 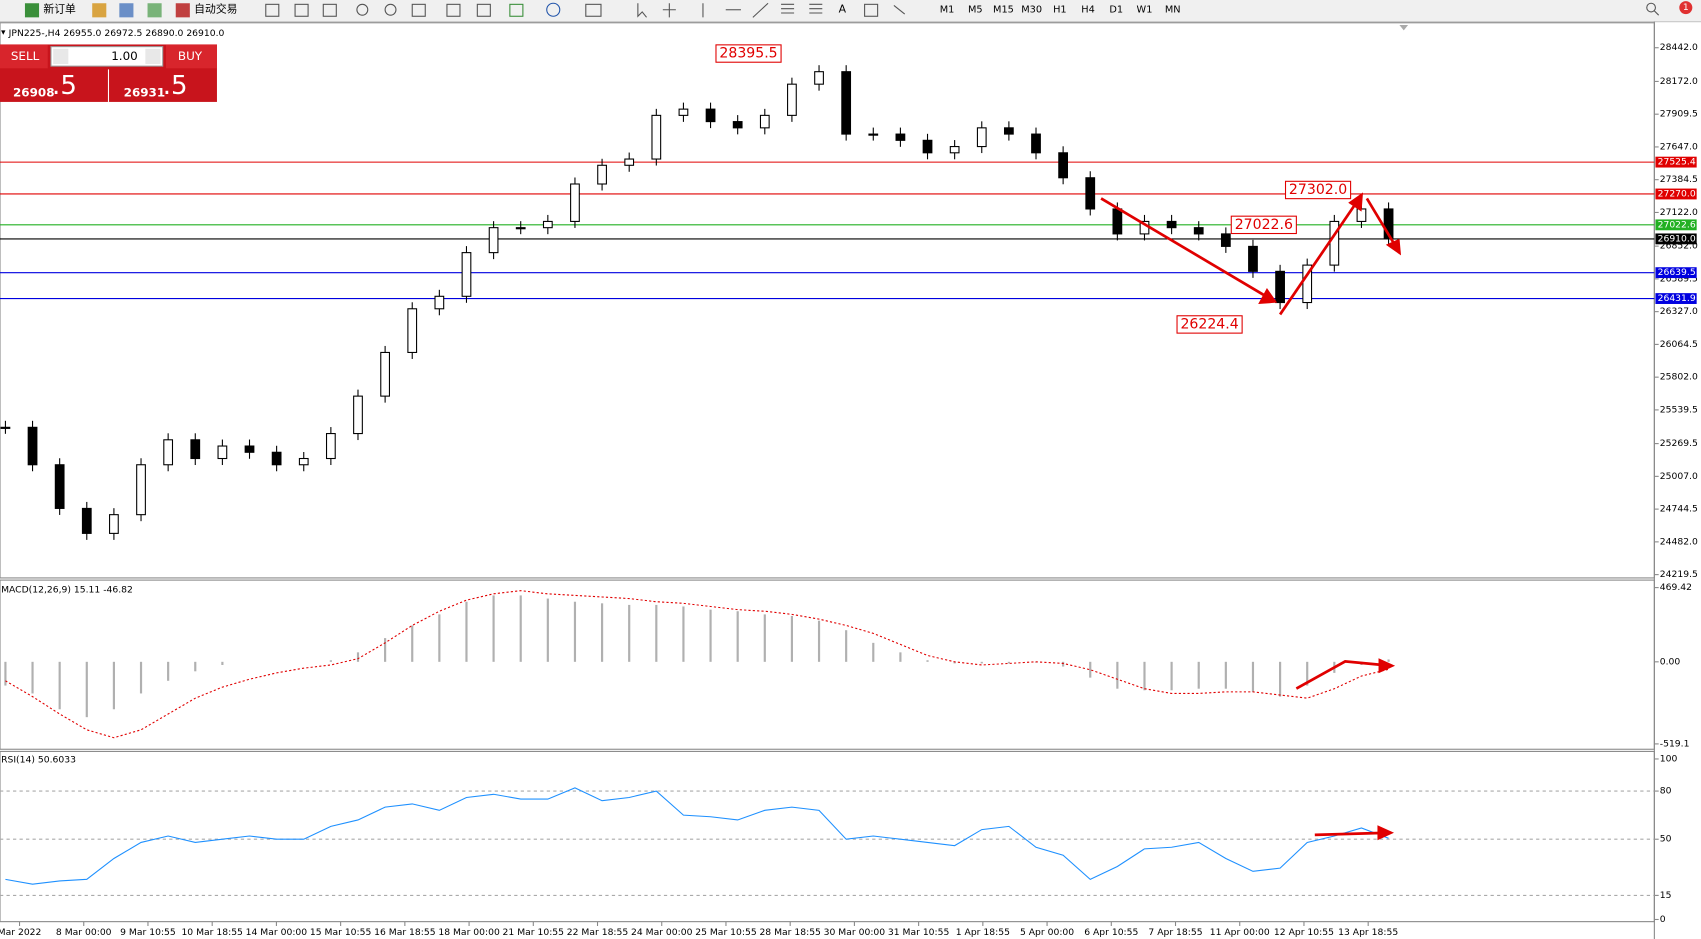 What do you see at coordinates (1679, 179) in the screenshot?
I see `y-tick-label: 27384.5` at bounding box center [1679, 179].